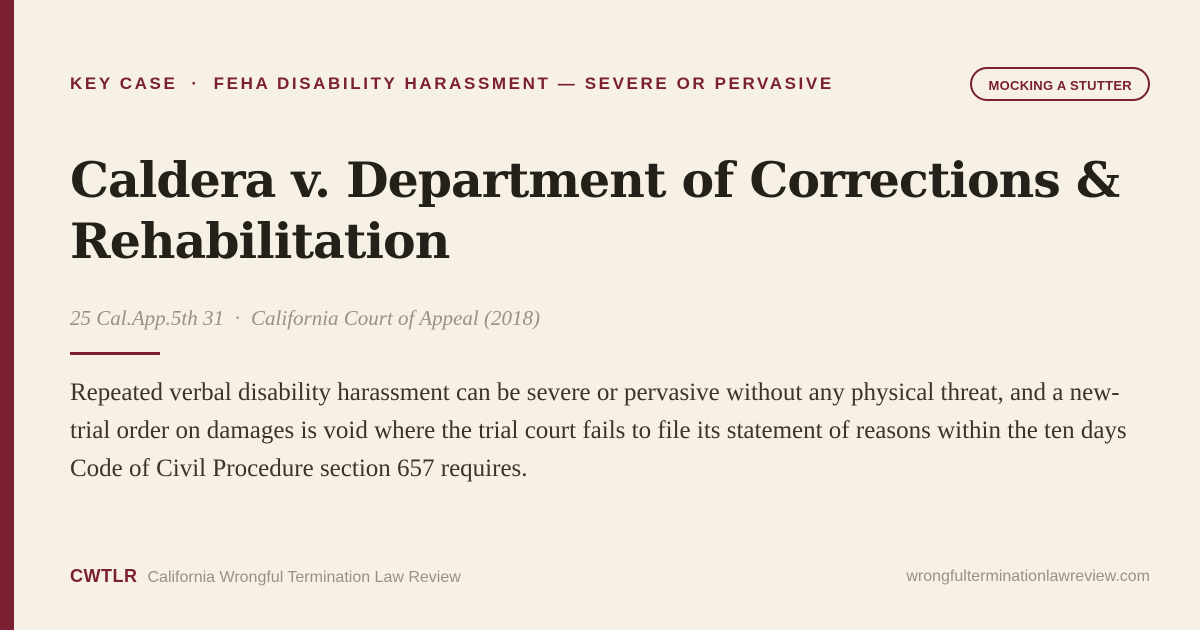 This screenshot has height=630, width=1200. Describe the element at coordinates (1028, 576) in the screenshot. I see `site-url: wrongfulterminationlawreview.com` at that location.